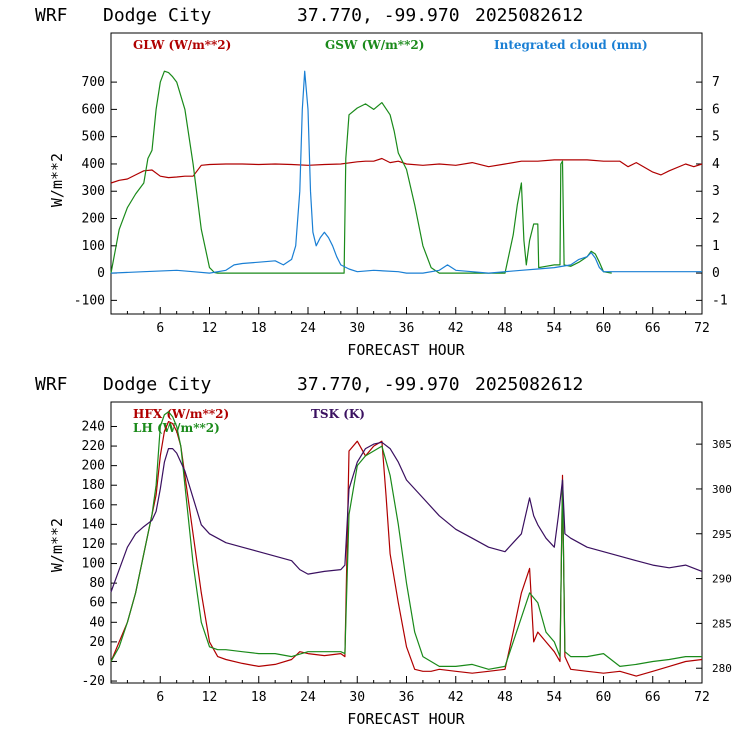  Describe the element at coordinates (97, 642) in the screenshot. I see `y-tick-label: 20` at that location.